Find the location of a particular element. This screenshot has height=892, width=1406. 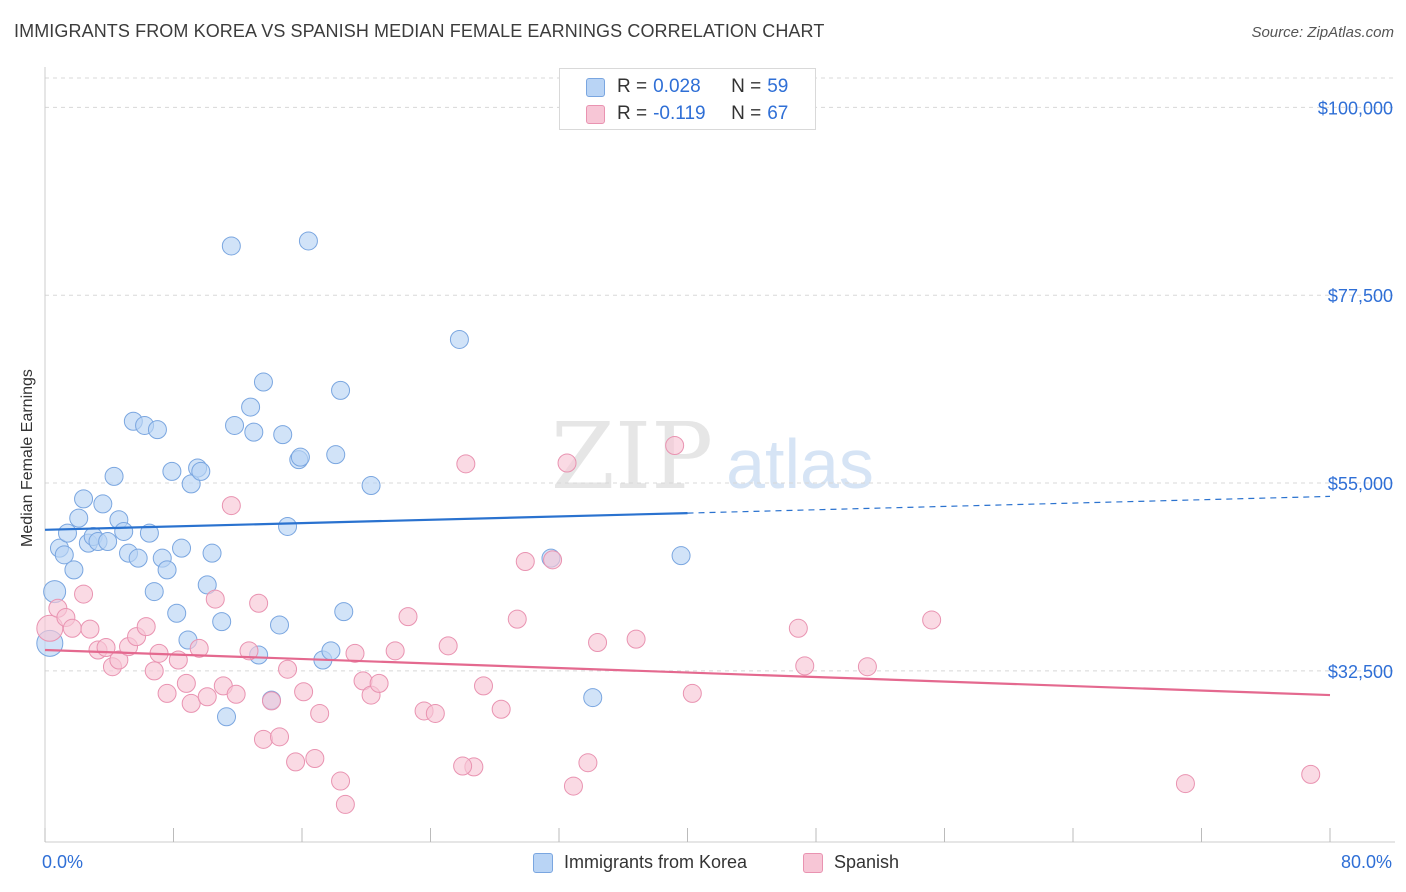

watermark-atlas: atlas is located at coordinates (800, 464).